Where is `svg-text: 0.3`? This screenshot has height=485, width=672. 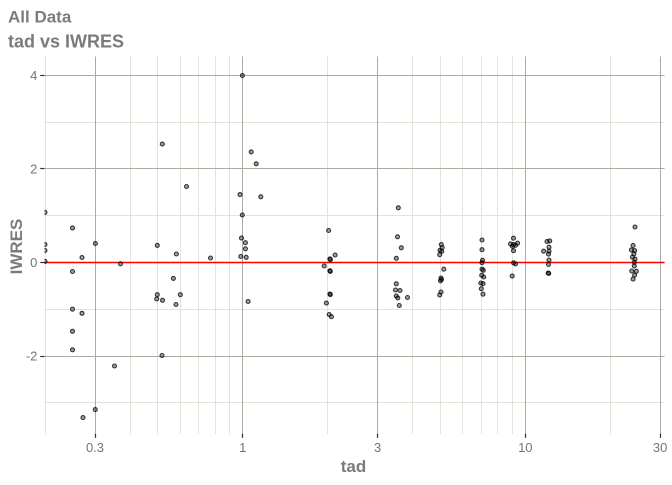 svg-text: 0.3 is located at coordinates (95, 447).